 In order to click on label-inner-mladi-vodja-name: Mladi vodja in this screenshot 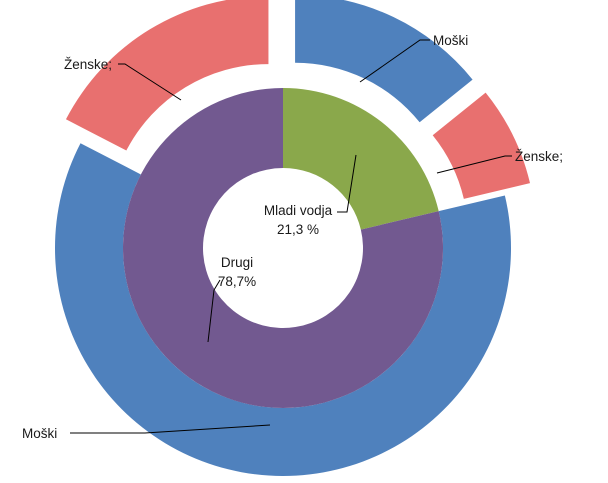, I will do `click(298, 210)`.